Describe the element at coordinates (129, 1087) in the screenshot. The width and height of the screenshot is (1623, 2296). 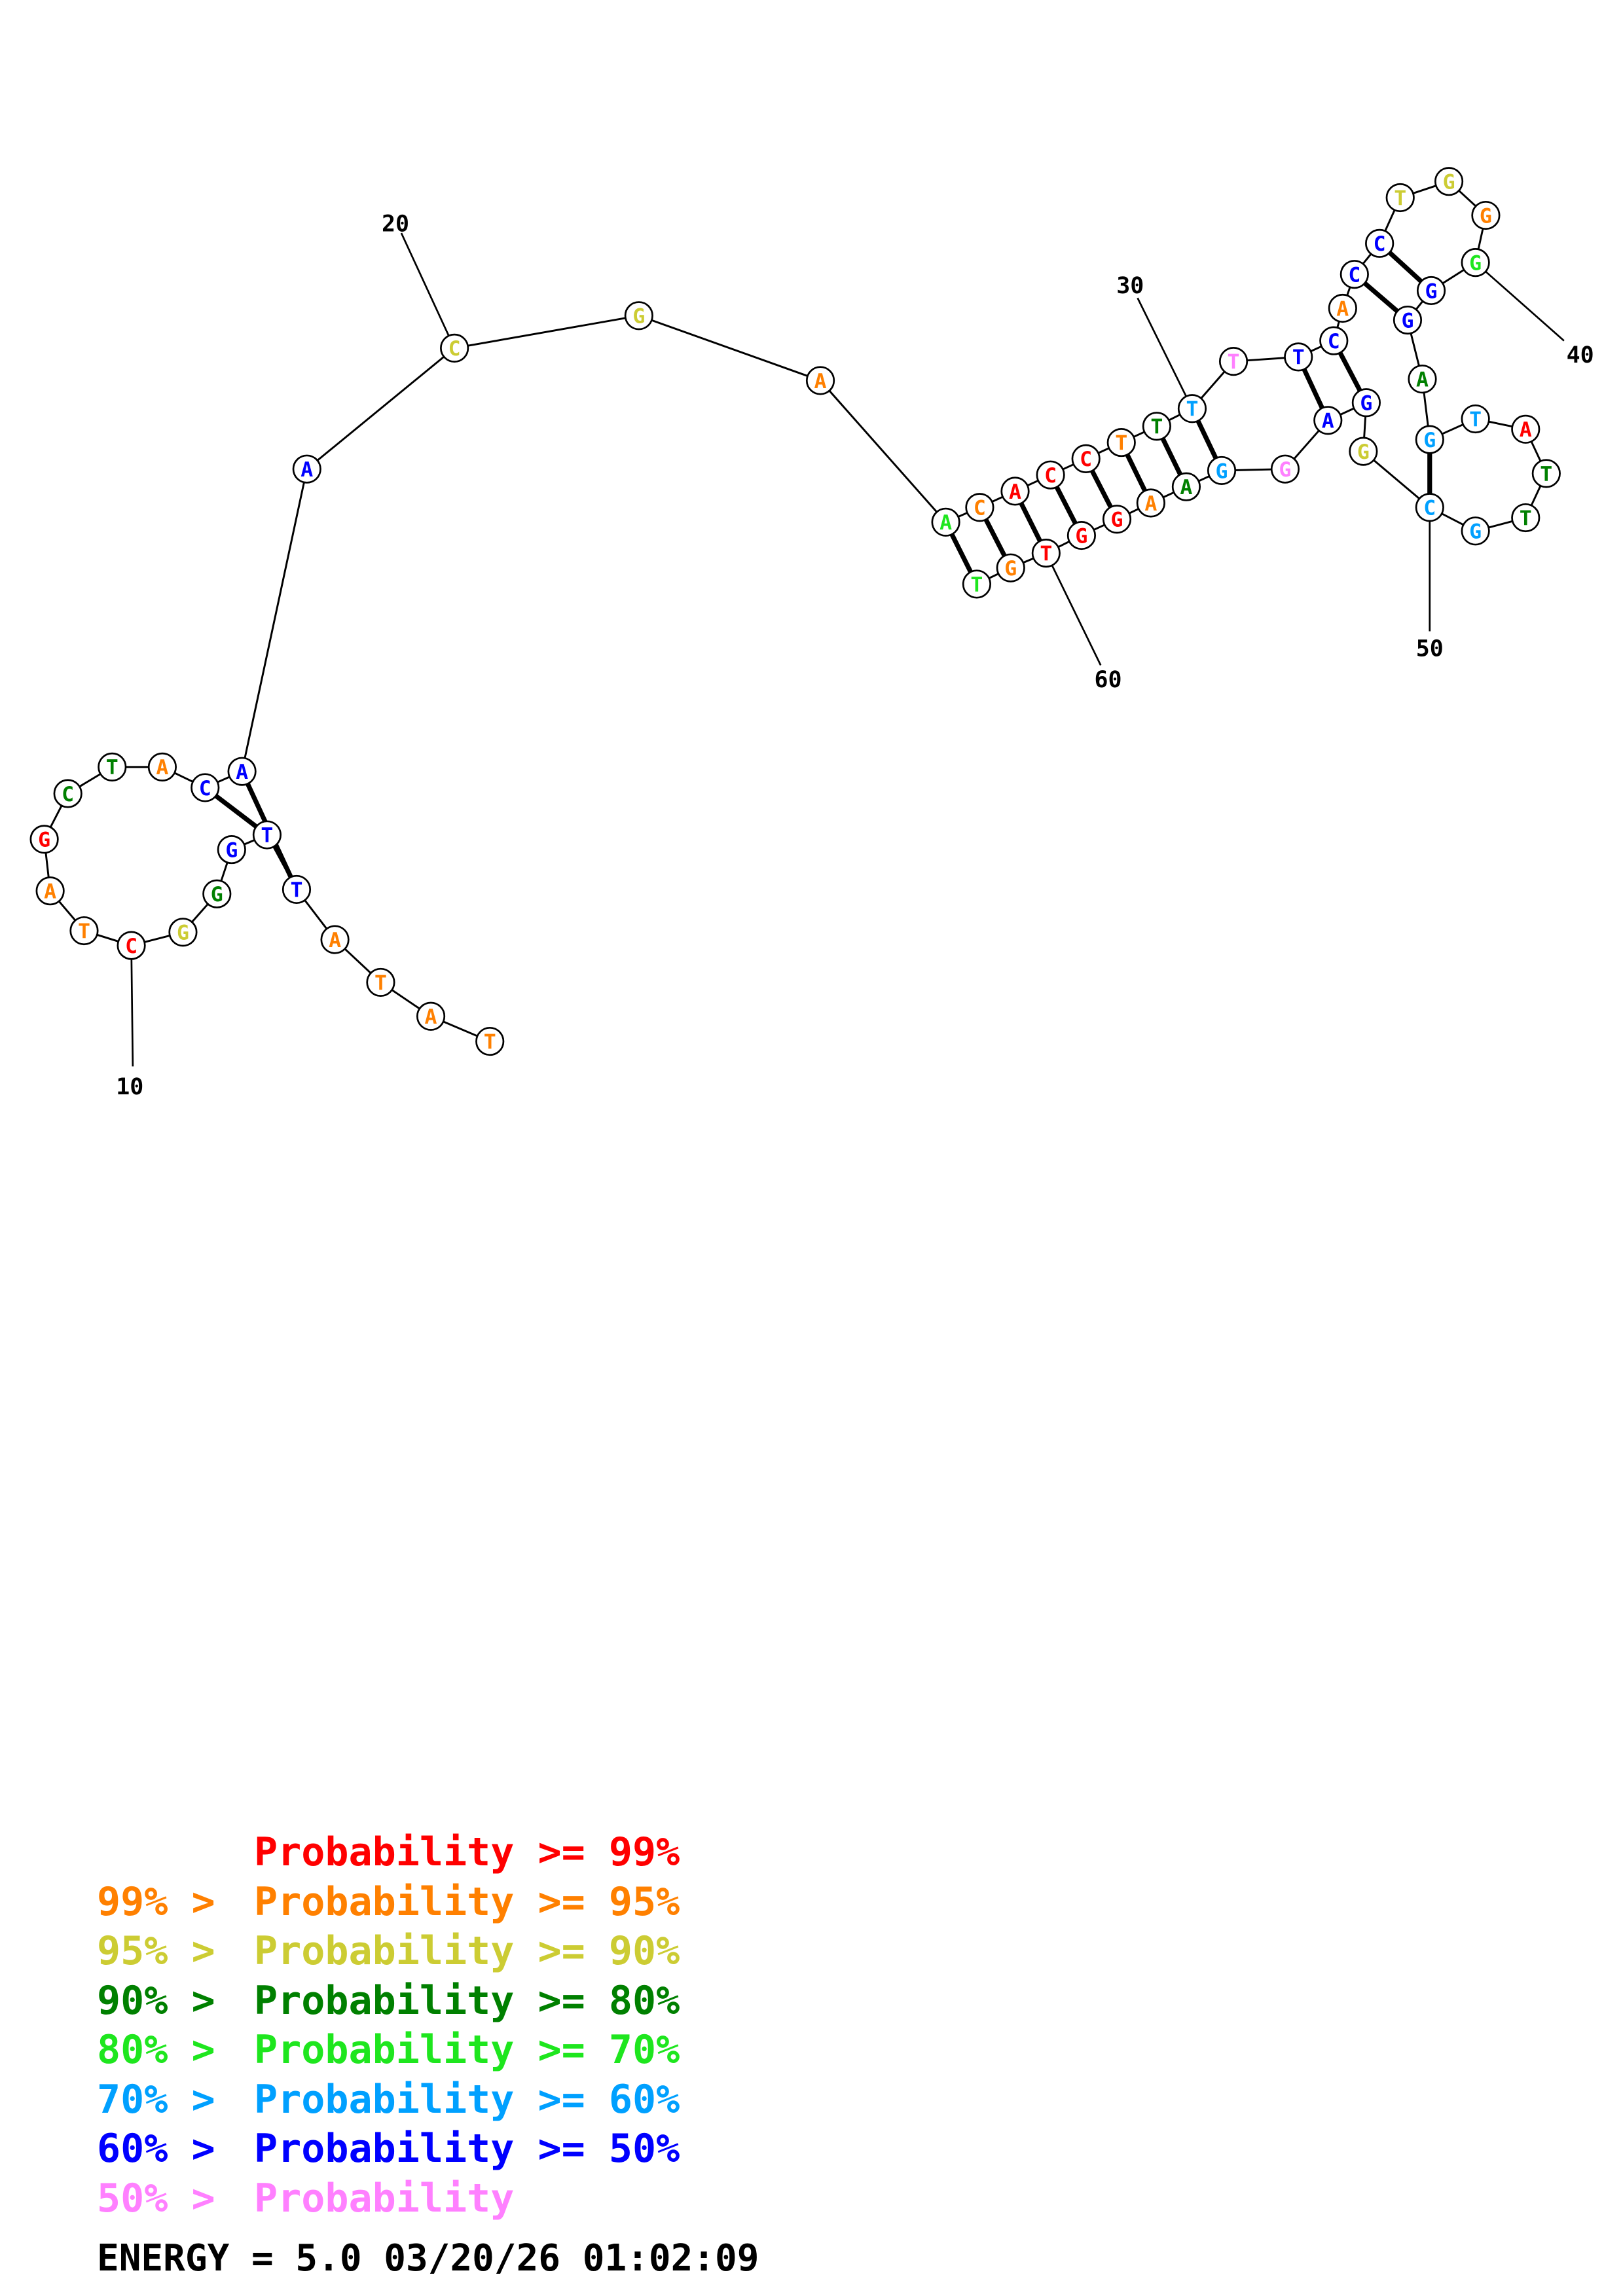
I see `position-label: 10` at that location.